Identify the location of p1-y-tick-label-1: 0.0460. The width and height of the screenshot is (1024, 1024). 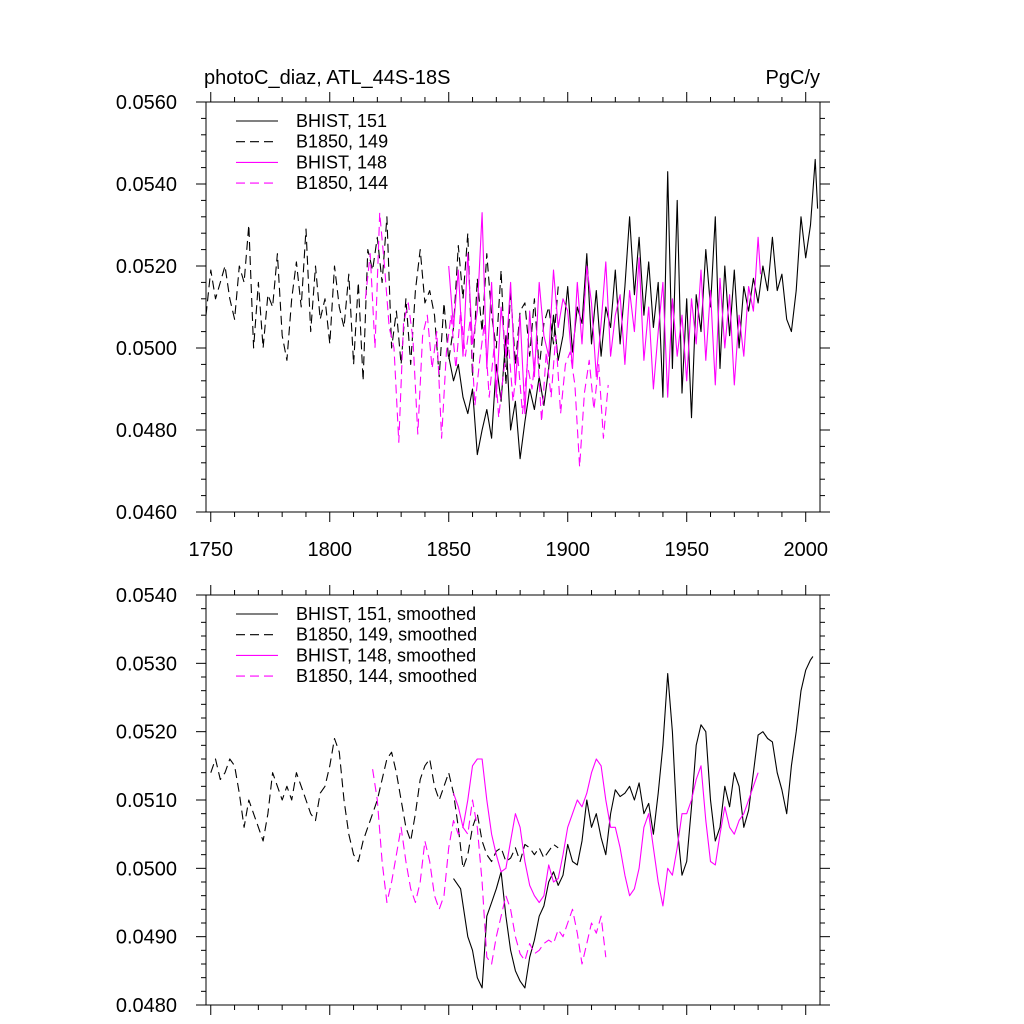
(146, 513).